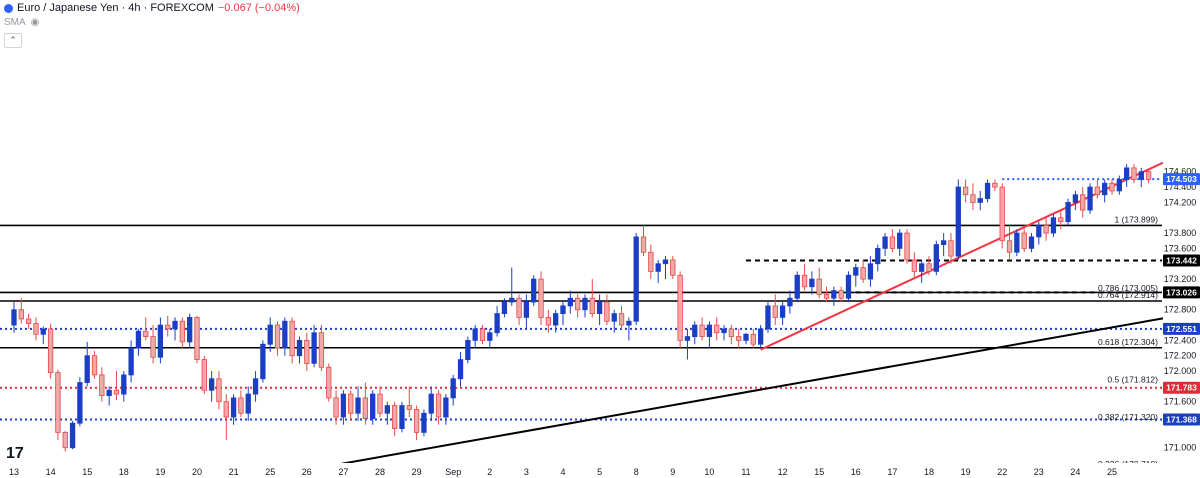 Image resolution: width=1200 pixels, height=478 pixels. Describe the element at coordinates (1039, 472) in the screenshot. I see `time-tick-28: 23` at that location.